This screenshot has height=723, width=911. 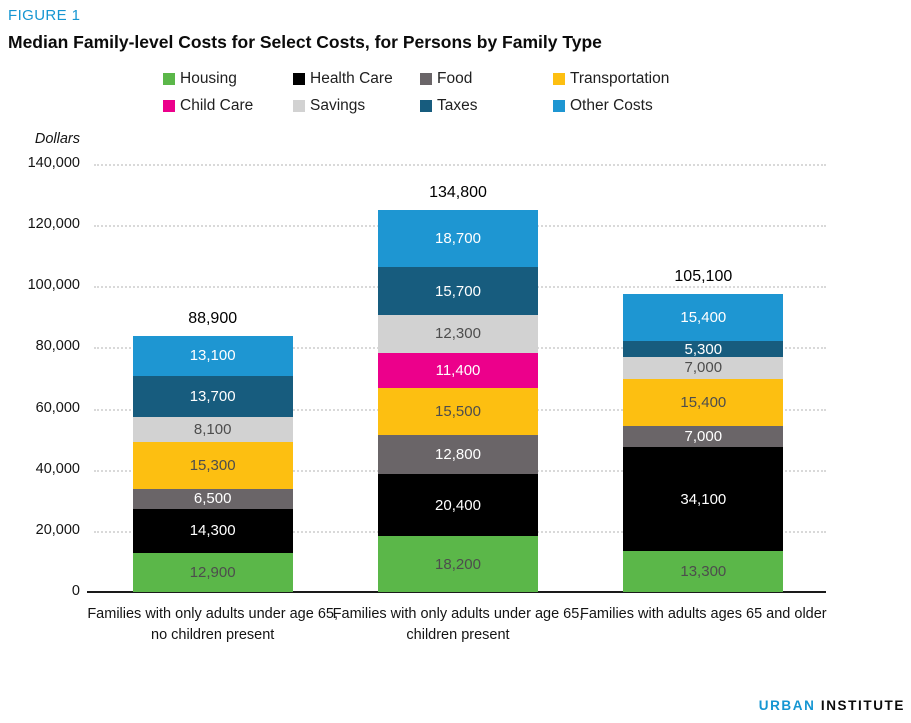 I want to click on health-care-swatch-icon, so click(x=299, y=79).